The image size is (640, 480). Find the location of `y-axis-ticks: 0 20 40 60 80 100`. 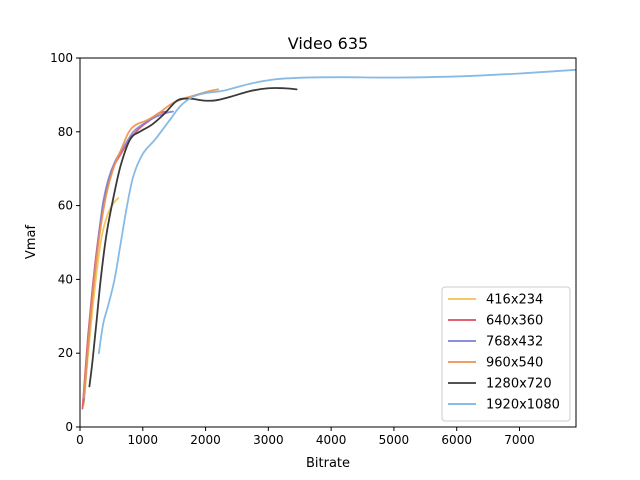

y-axis-ticks: 0 20 40 60 80 100 is located at coordinates (65, 242).